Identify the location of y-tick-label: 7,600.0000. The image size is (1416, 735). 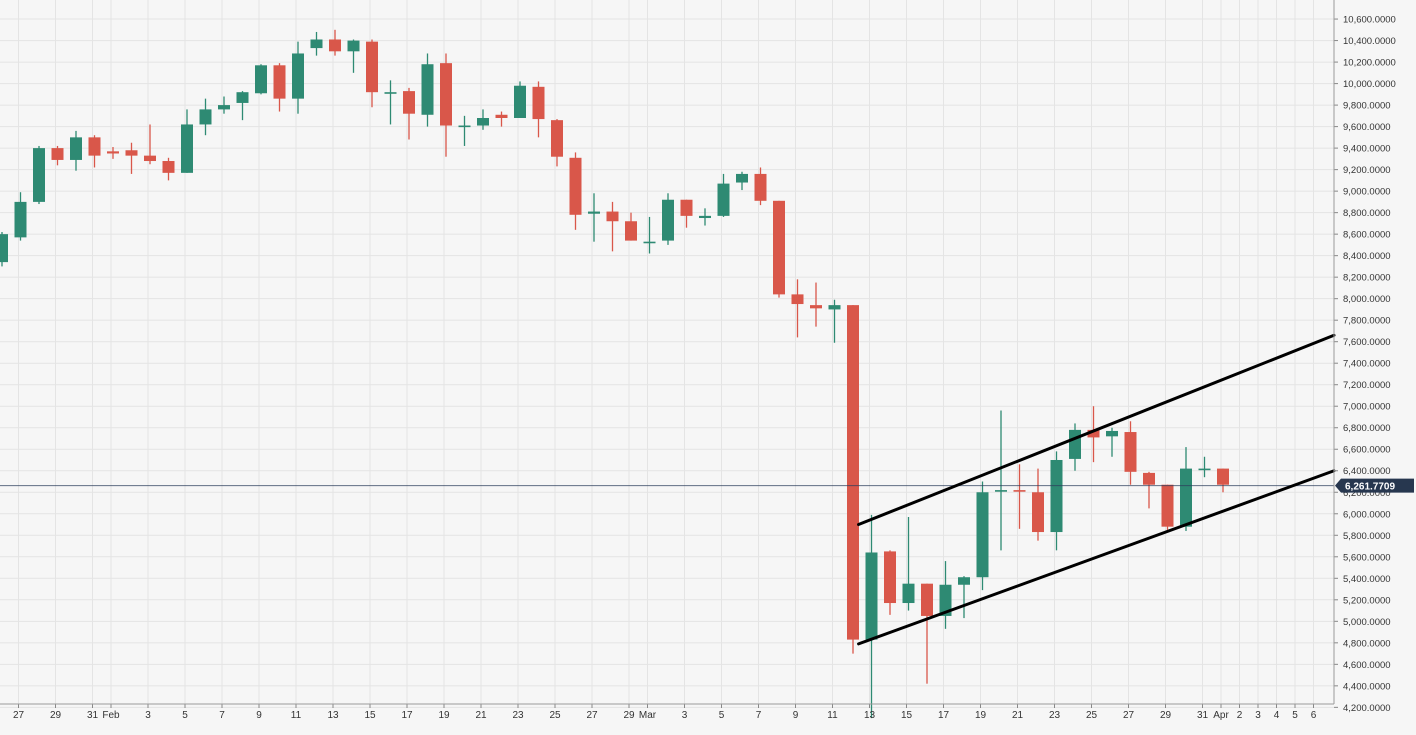
(1367, 342).